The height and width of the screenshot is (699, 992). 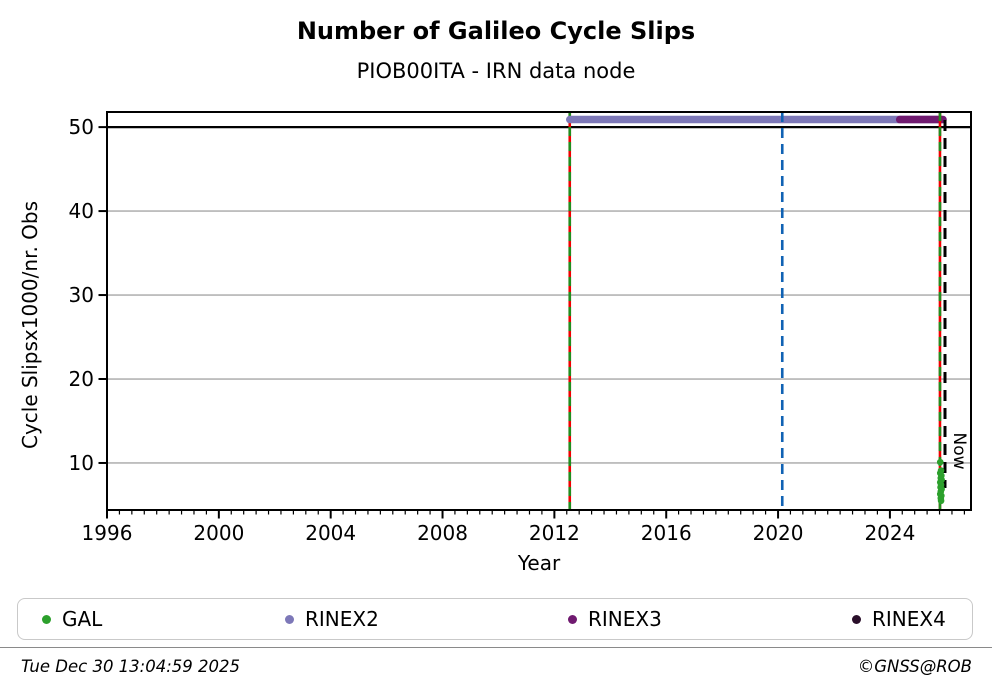 What do you see at coordinates (218, 533) in the screenshot?
I see `x-tick-label: 2000` at bounding box center [218, 533].